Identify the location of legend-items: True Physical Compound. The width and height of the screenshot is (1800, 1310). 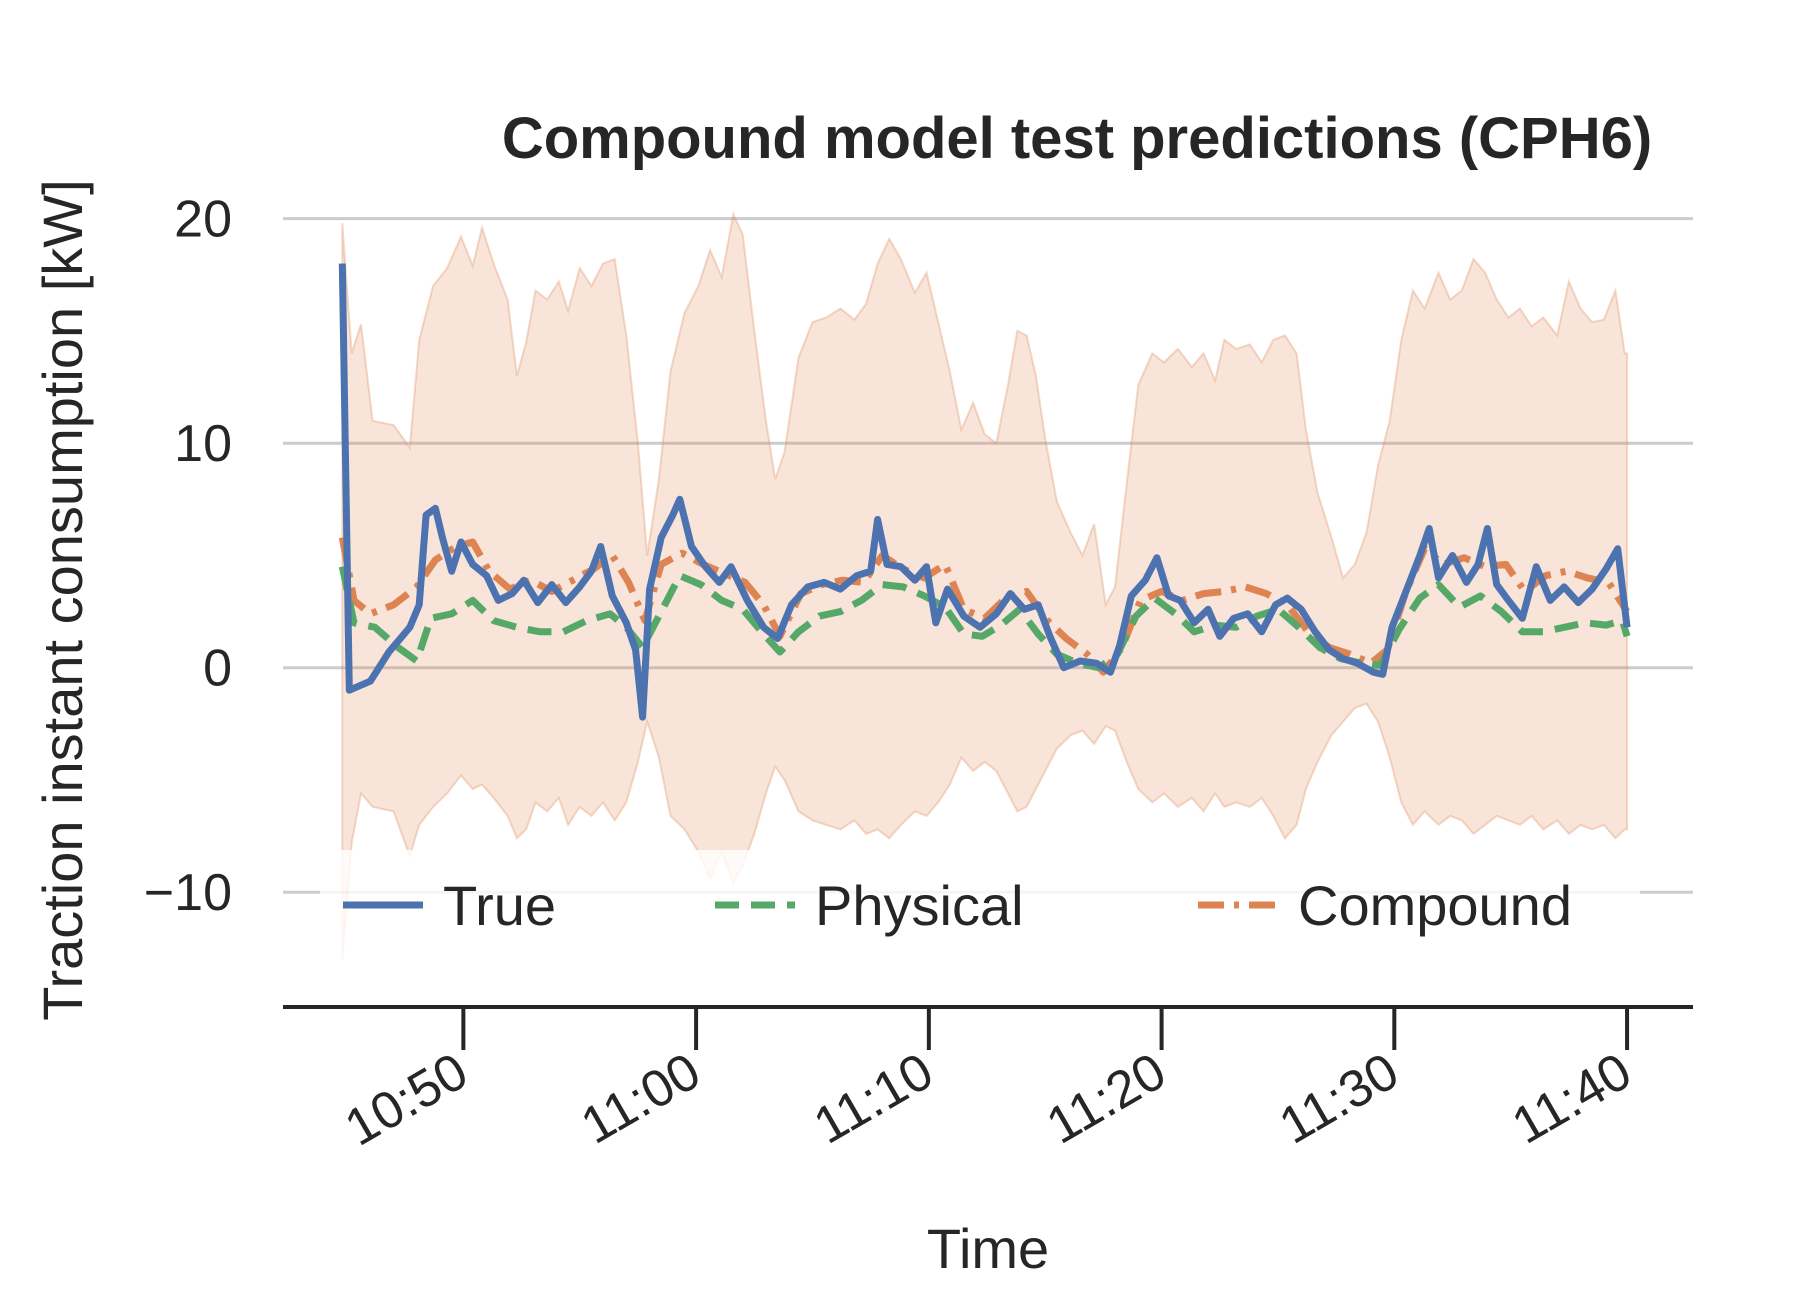
(957, 905).